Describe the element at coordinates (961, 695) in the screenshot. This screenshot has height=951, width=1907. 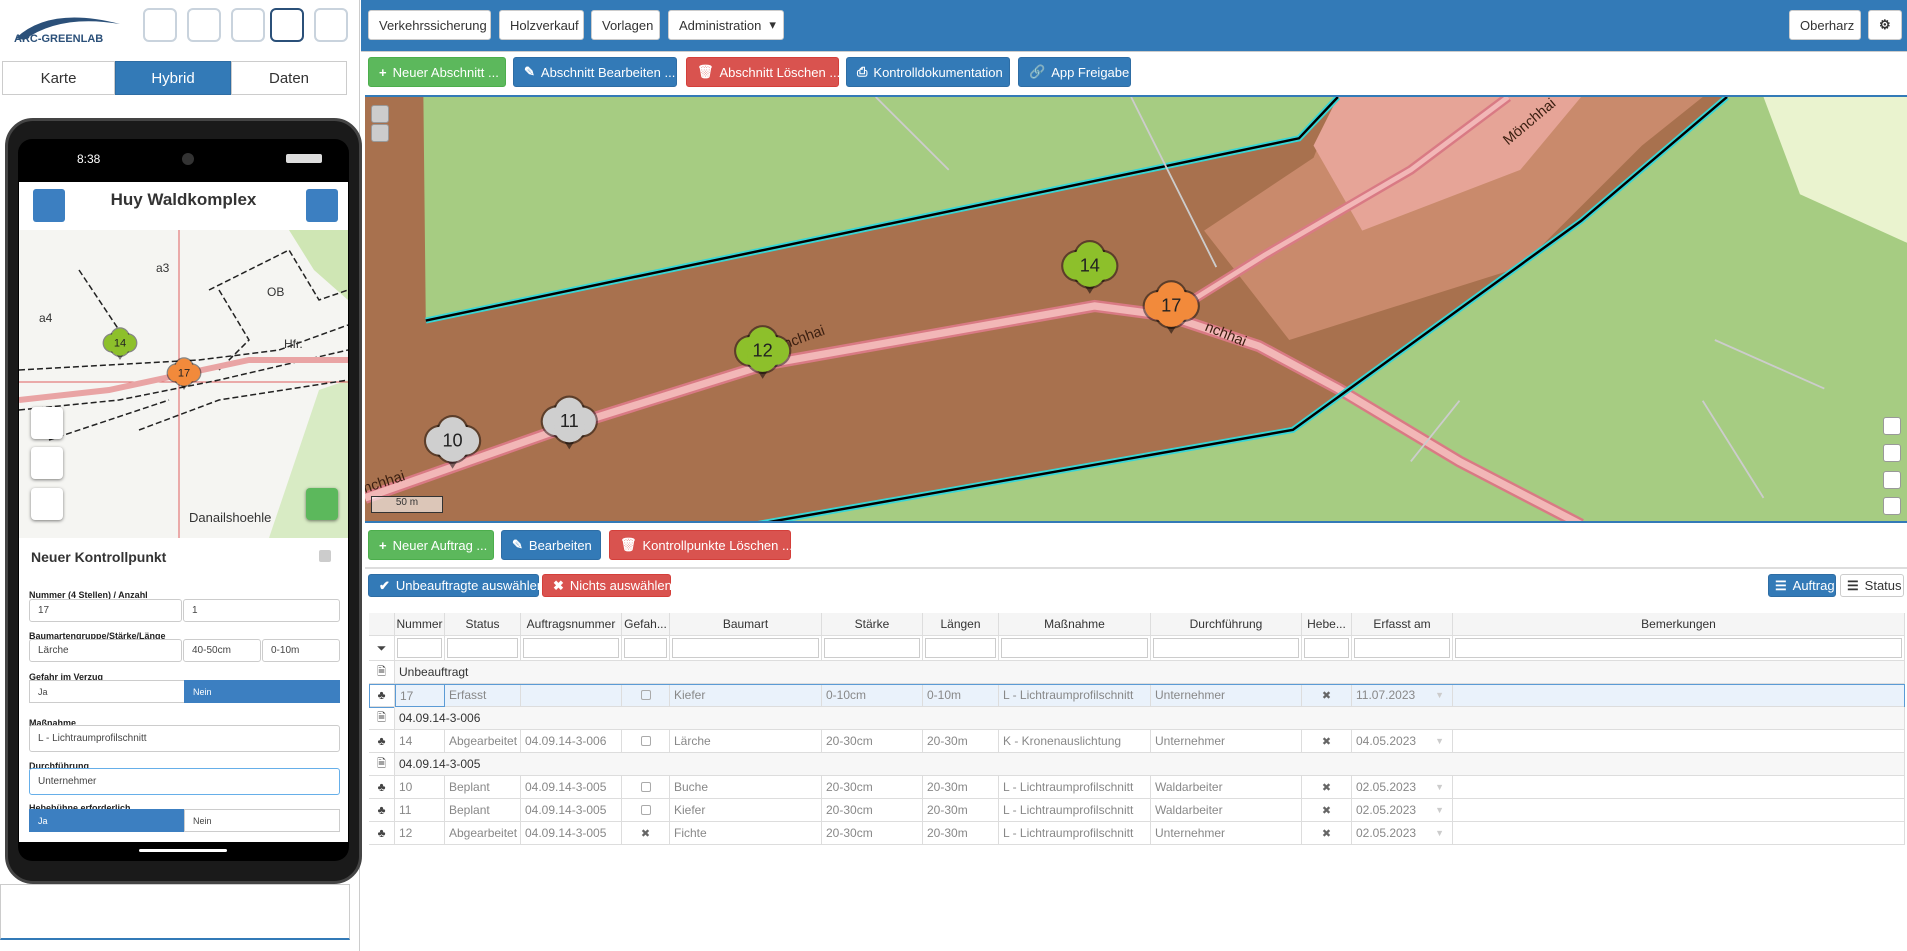
I see `table-cell: 0-10m` at that location.